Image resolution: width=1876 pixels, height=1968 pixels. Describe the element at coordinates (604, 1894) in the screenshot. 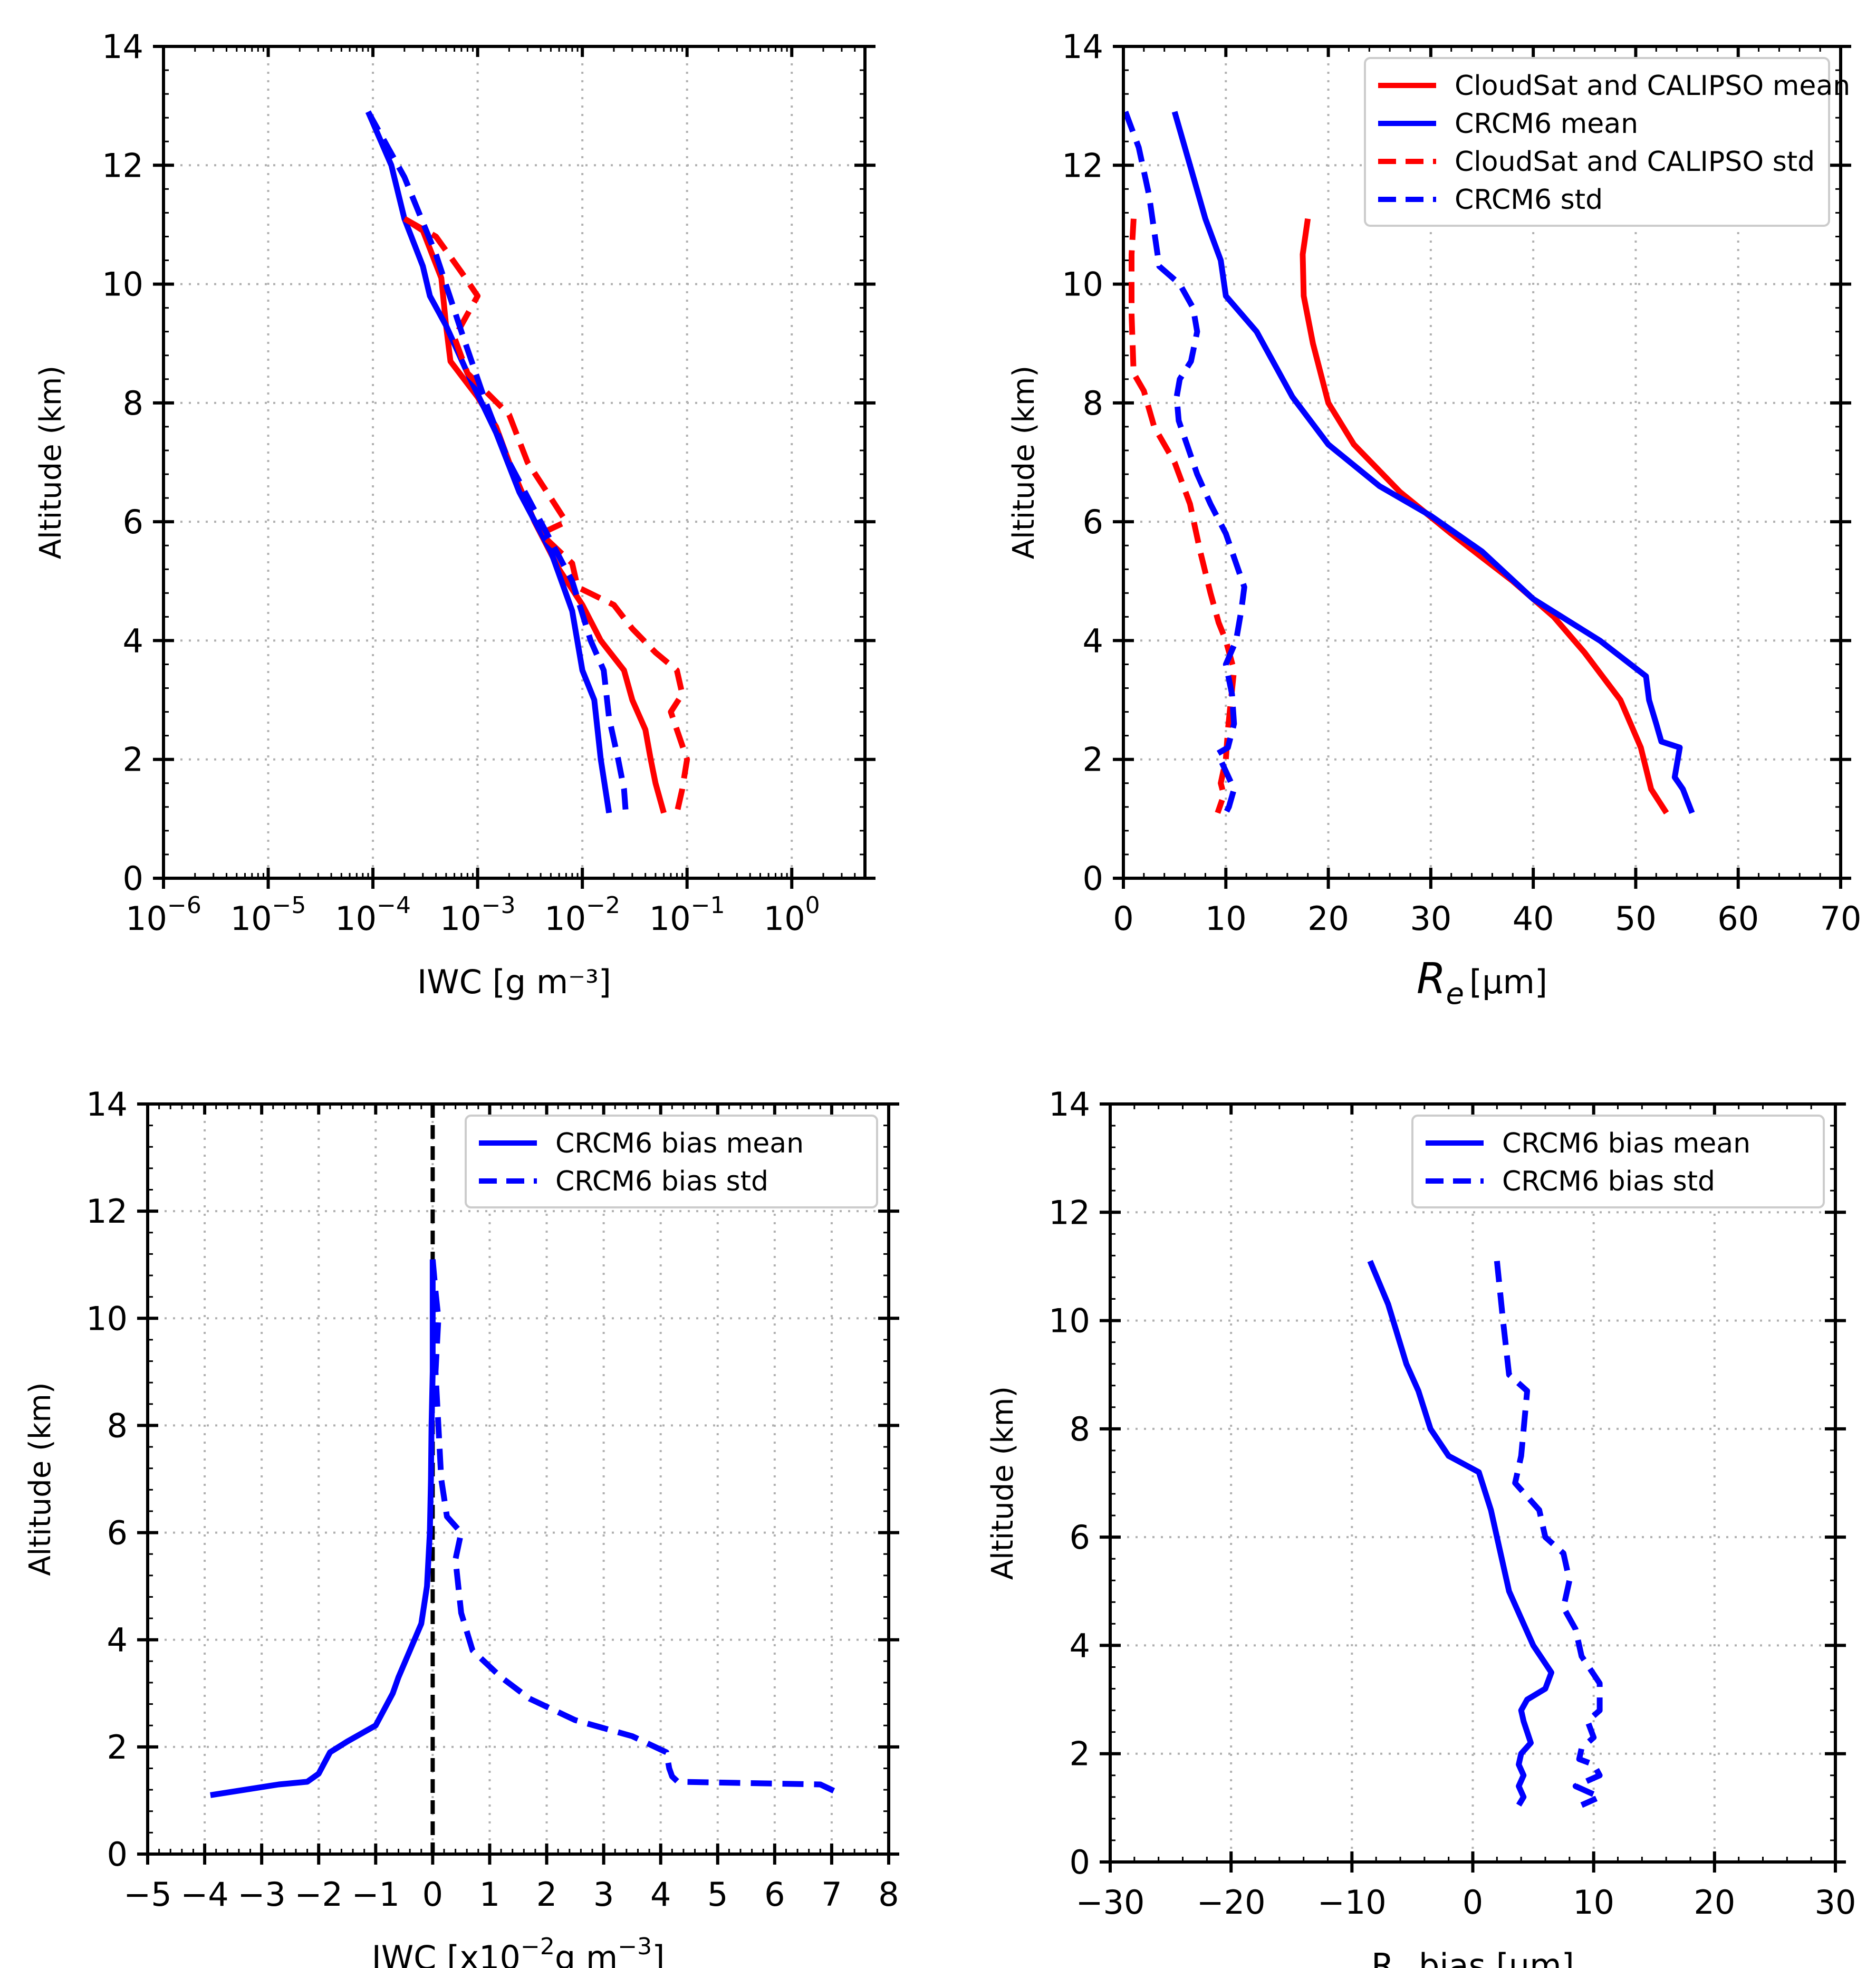

I see `x-tick-label: 3` at that location.